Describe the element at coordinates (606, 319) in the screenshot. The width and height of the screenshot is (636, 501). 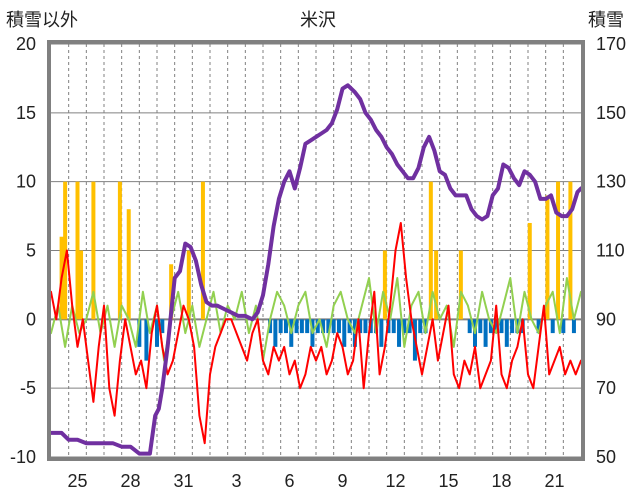
I see `right-tick-label: 90` at that location.